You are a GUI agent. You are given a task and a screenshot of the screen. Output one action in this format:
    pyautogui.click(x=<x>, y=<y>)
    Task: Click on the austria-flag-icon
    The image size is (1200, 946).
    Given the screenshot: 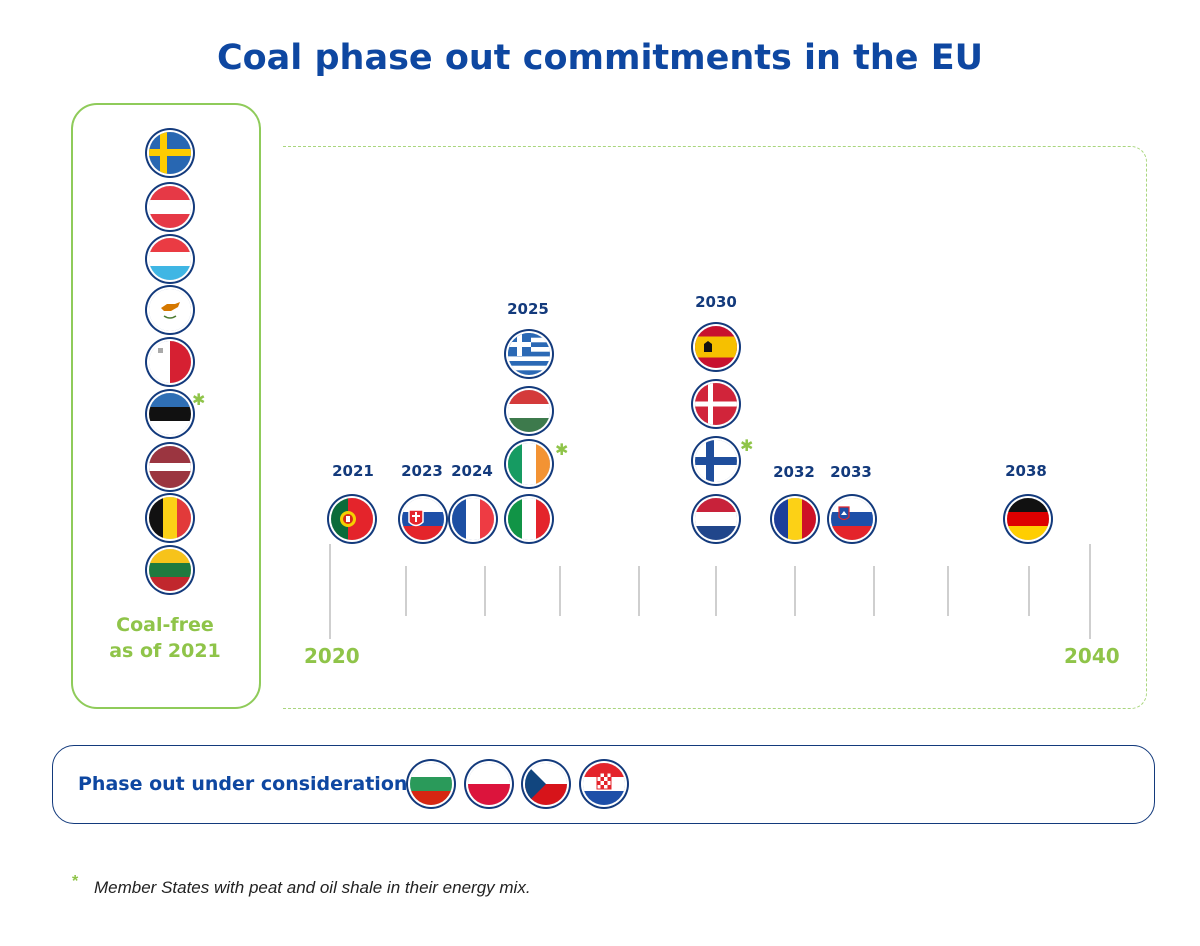 What is the action you would take?
    pyautogui.click(x=170, y=207)
    